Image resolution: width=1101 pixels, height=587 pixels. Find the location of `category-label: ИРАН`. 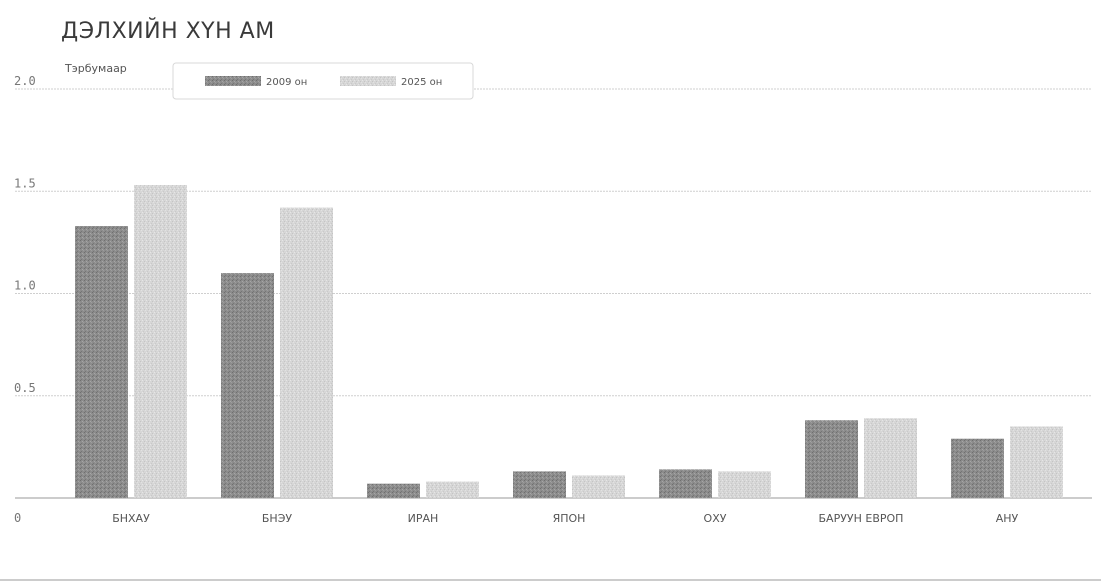

category-label: ИРАН is located at coordinates (423, 518).